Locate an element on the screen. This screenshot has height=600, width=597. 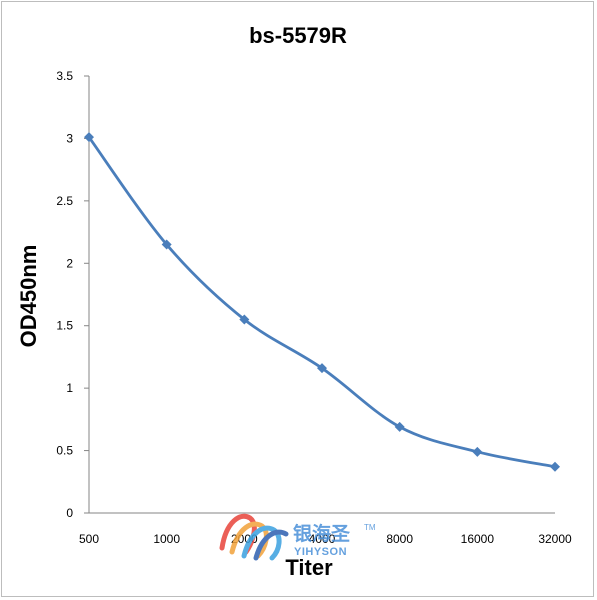
y-tick-label: 1.5 is located at coordinates (64, 326).